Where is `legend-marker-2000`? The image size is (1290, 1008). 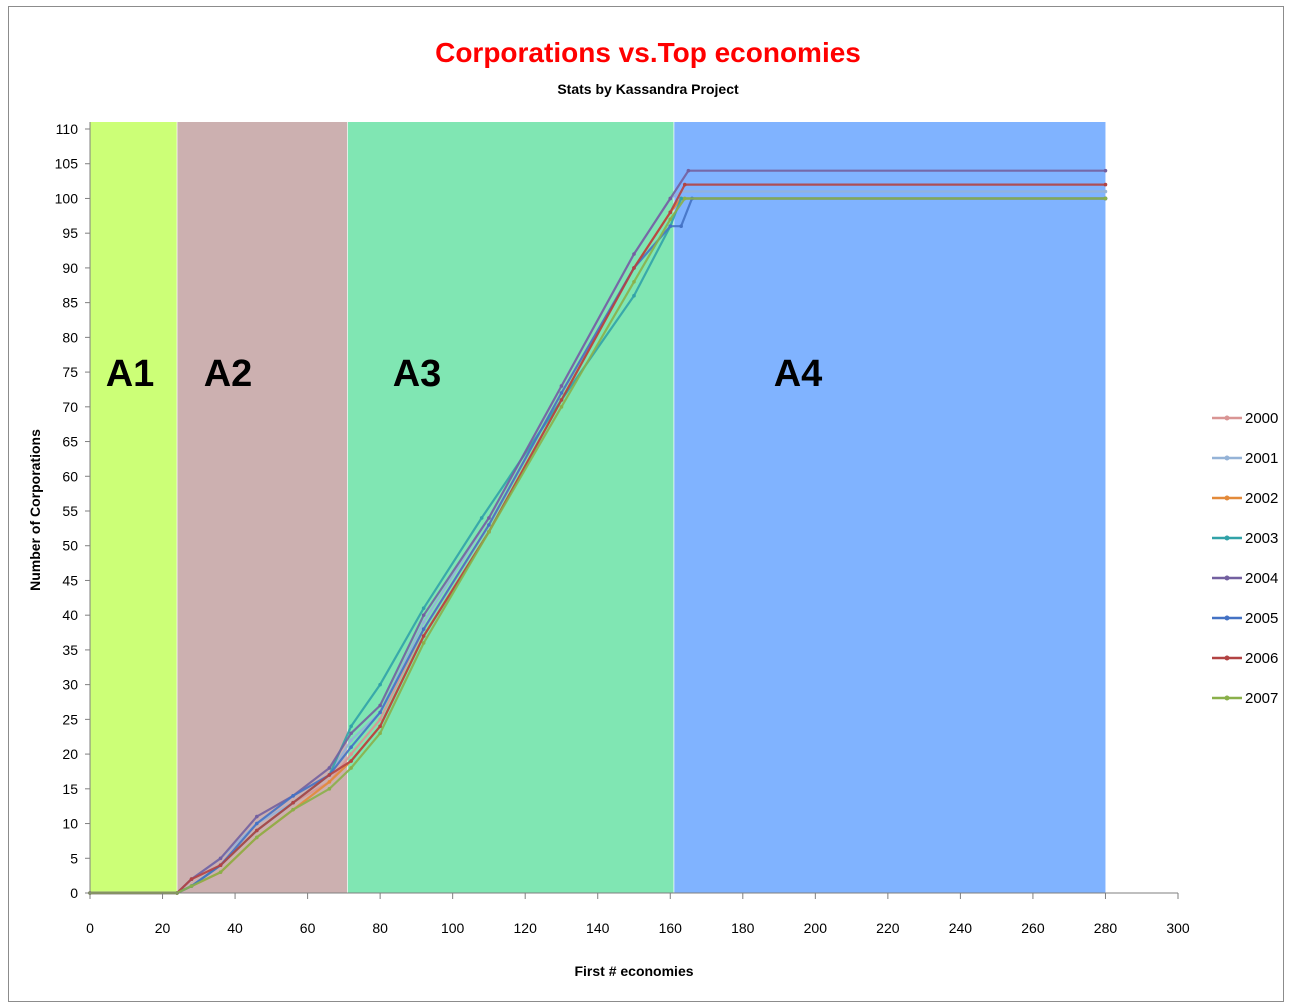 legend-marker-2000 is located at coordinates (1227, 418).